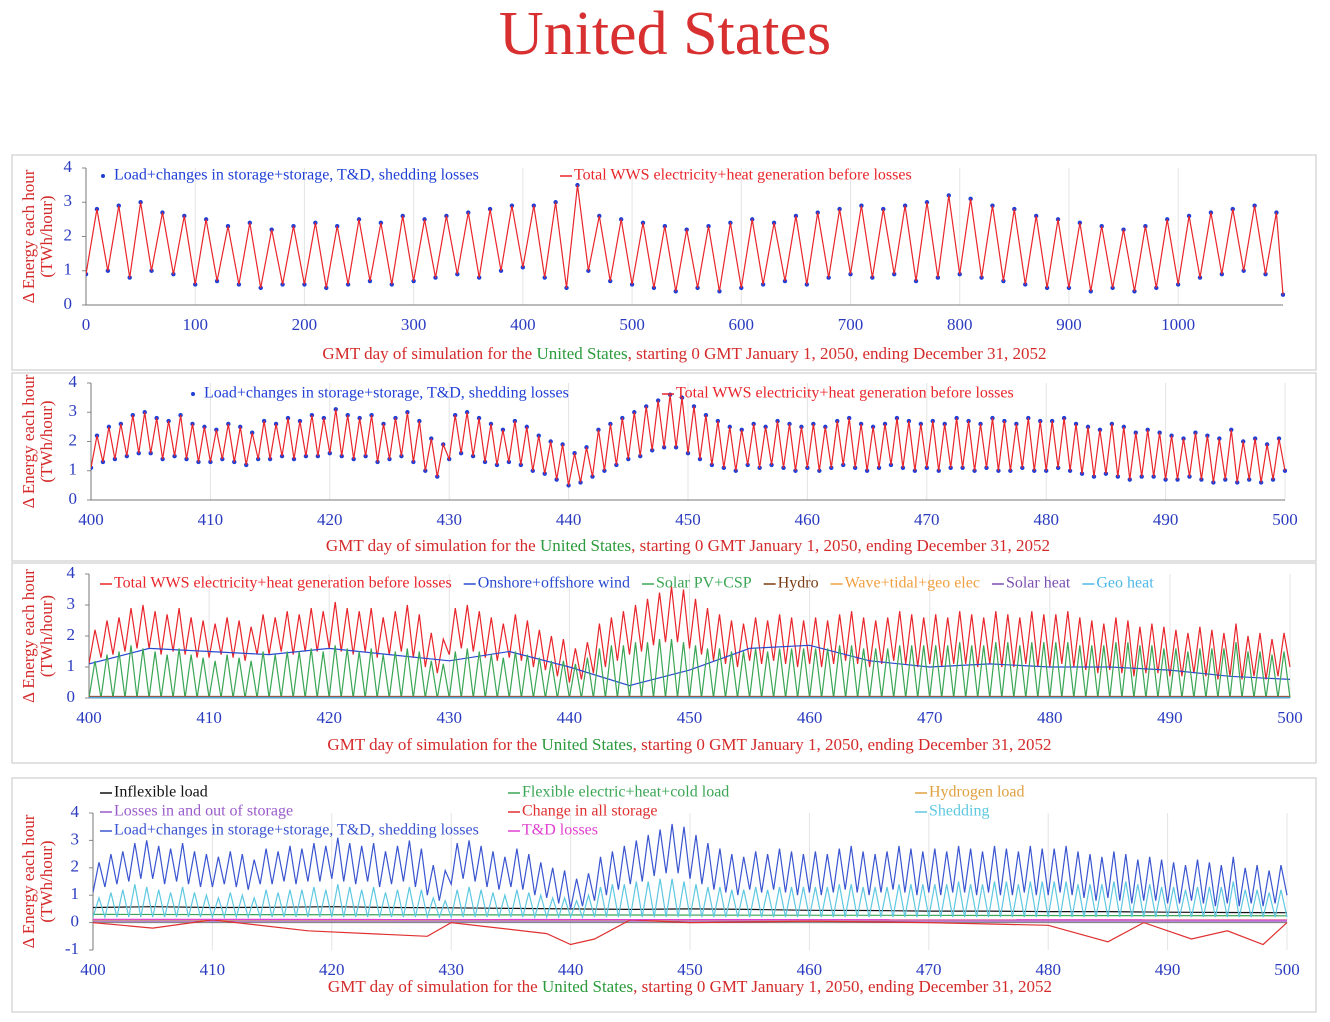 The width and height of the screenshot is (1330, 1022). Describe the element at coordinates (554, 583) in the screenshot. I see `legend-label: Onshore+offshore wind` at that location.